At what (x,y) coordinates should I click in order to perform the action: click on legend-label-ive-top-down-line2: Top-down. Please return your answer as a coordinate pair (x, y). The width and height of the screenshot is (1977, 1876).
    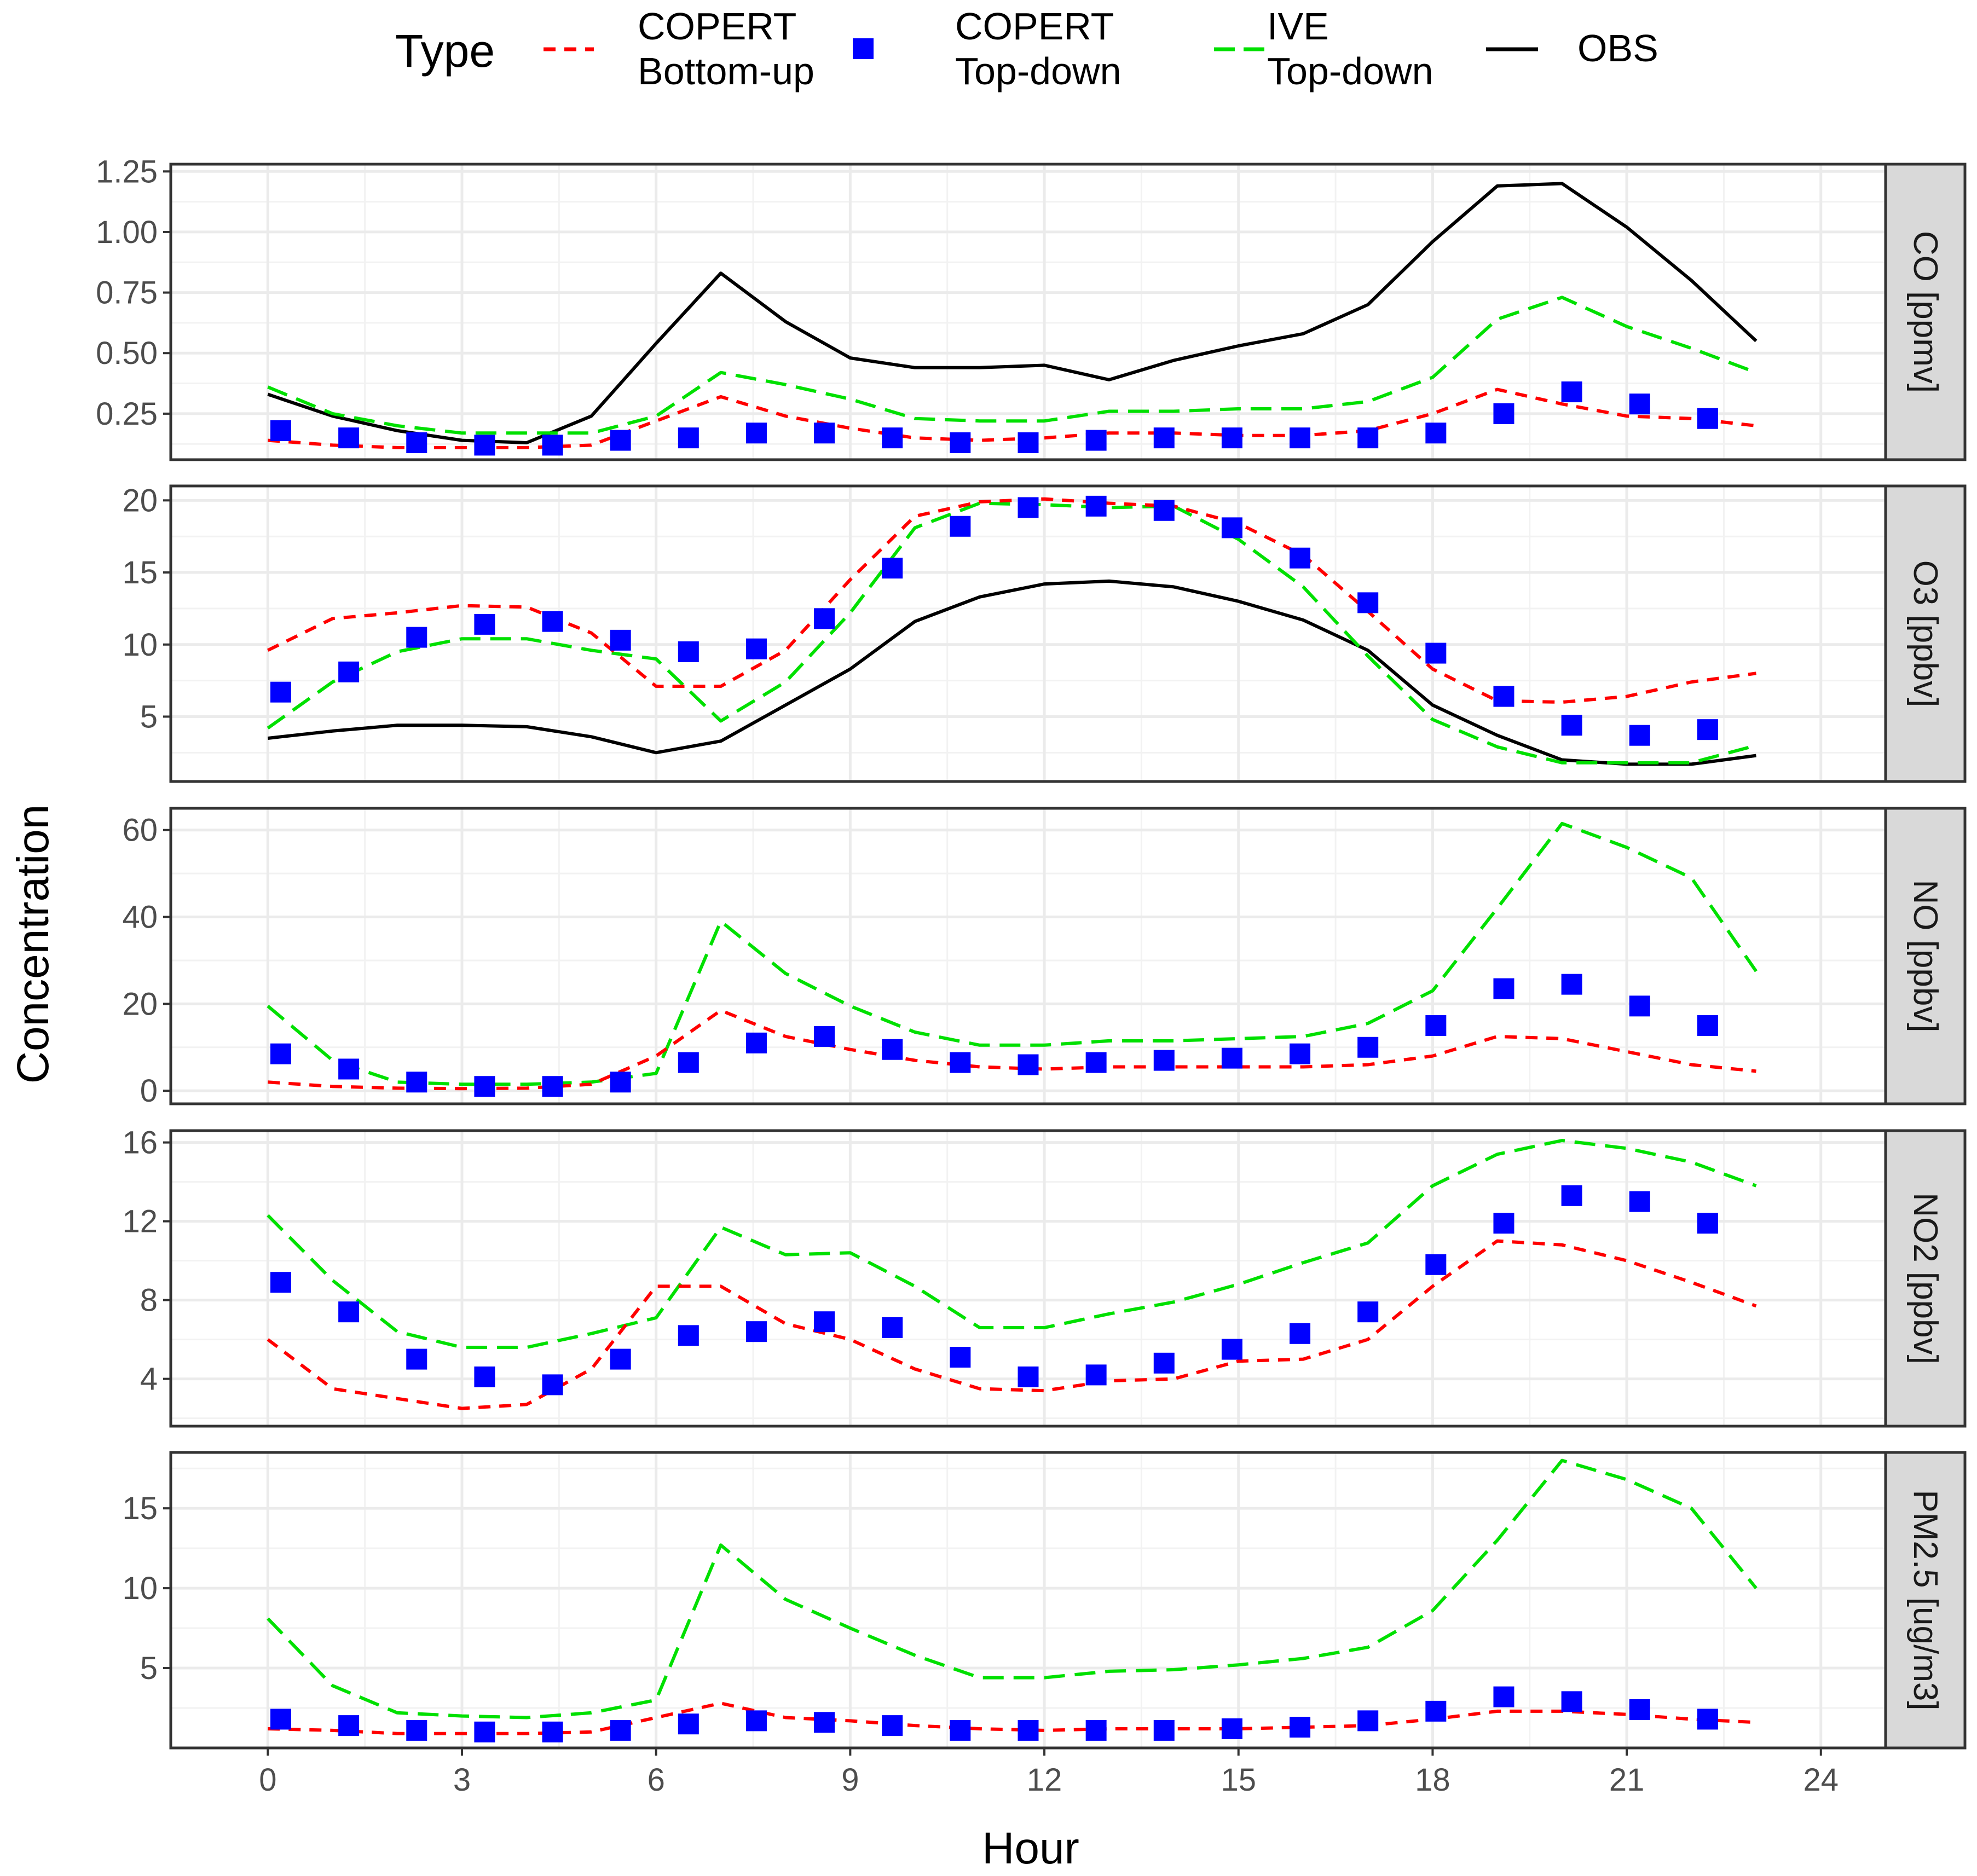
    Looking at the image, I should click on (1350, 71).